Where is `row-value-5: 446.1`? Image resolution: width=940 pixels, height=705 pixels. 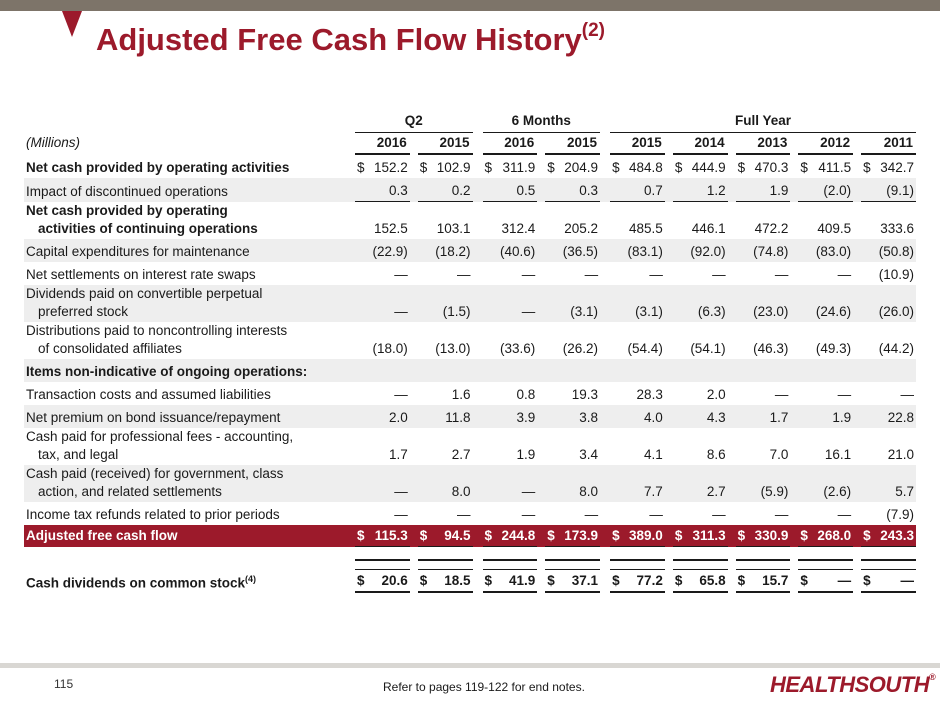
row-value-5: 446.1 is located at coordinates (708, 228).